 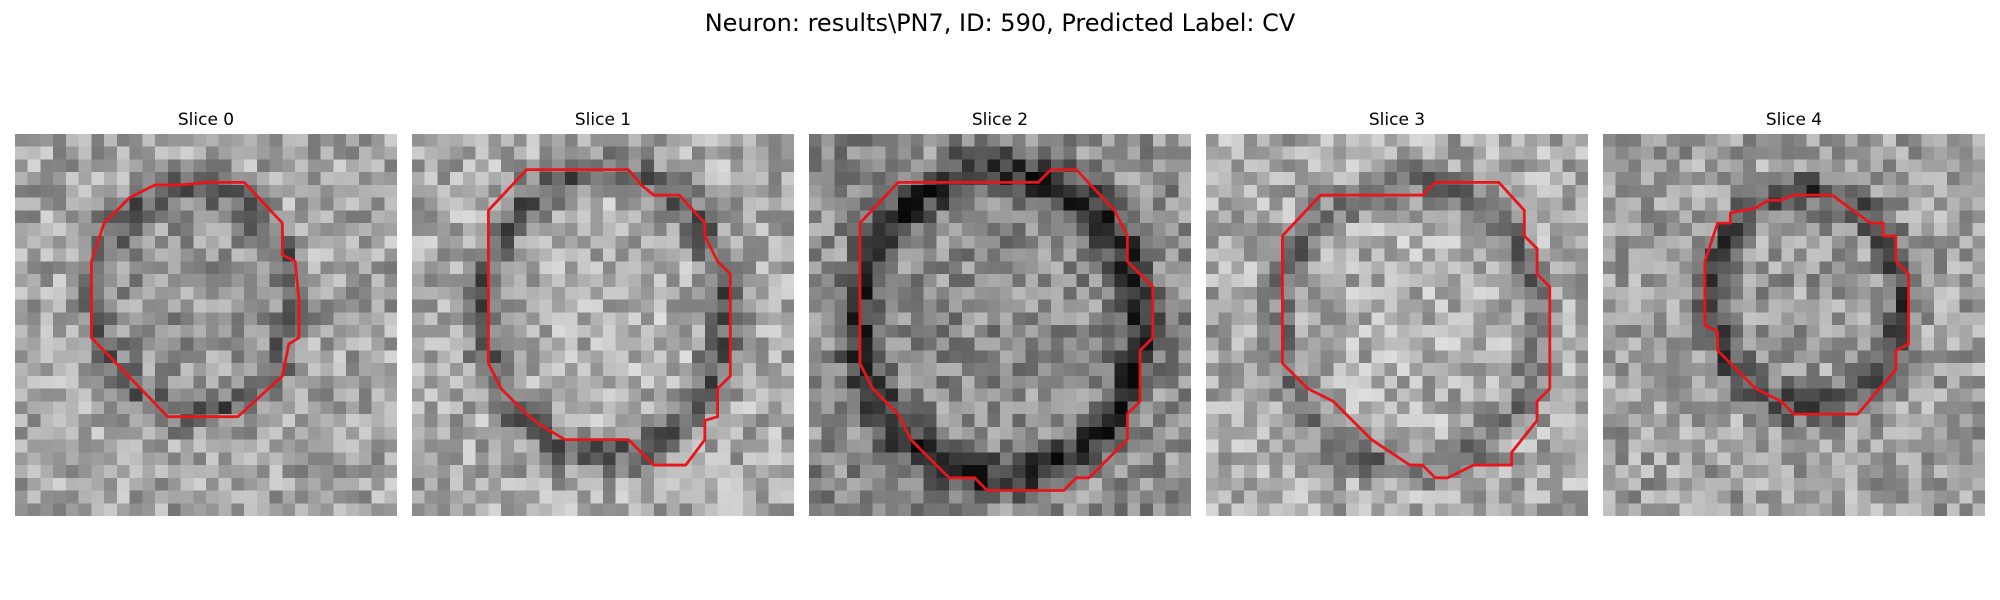 What do you see at coordinates (1000, 325) in the screenshot?
I see `slice-2-image` at bounding box center [1000, 325].